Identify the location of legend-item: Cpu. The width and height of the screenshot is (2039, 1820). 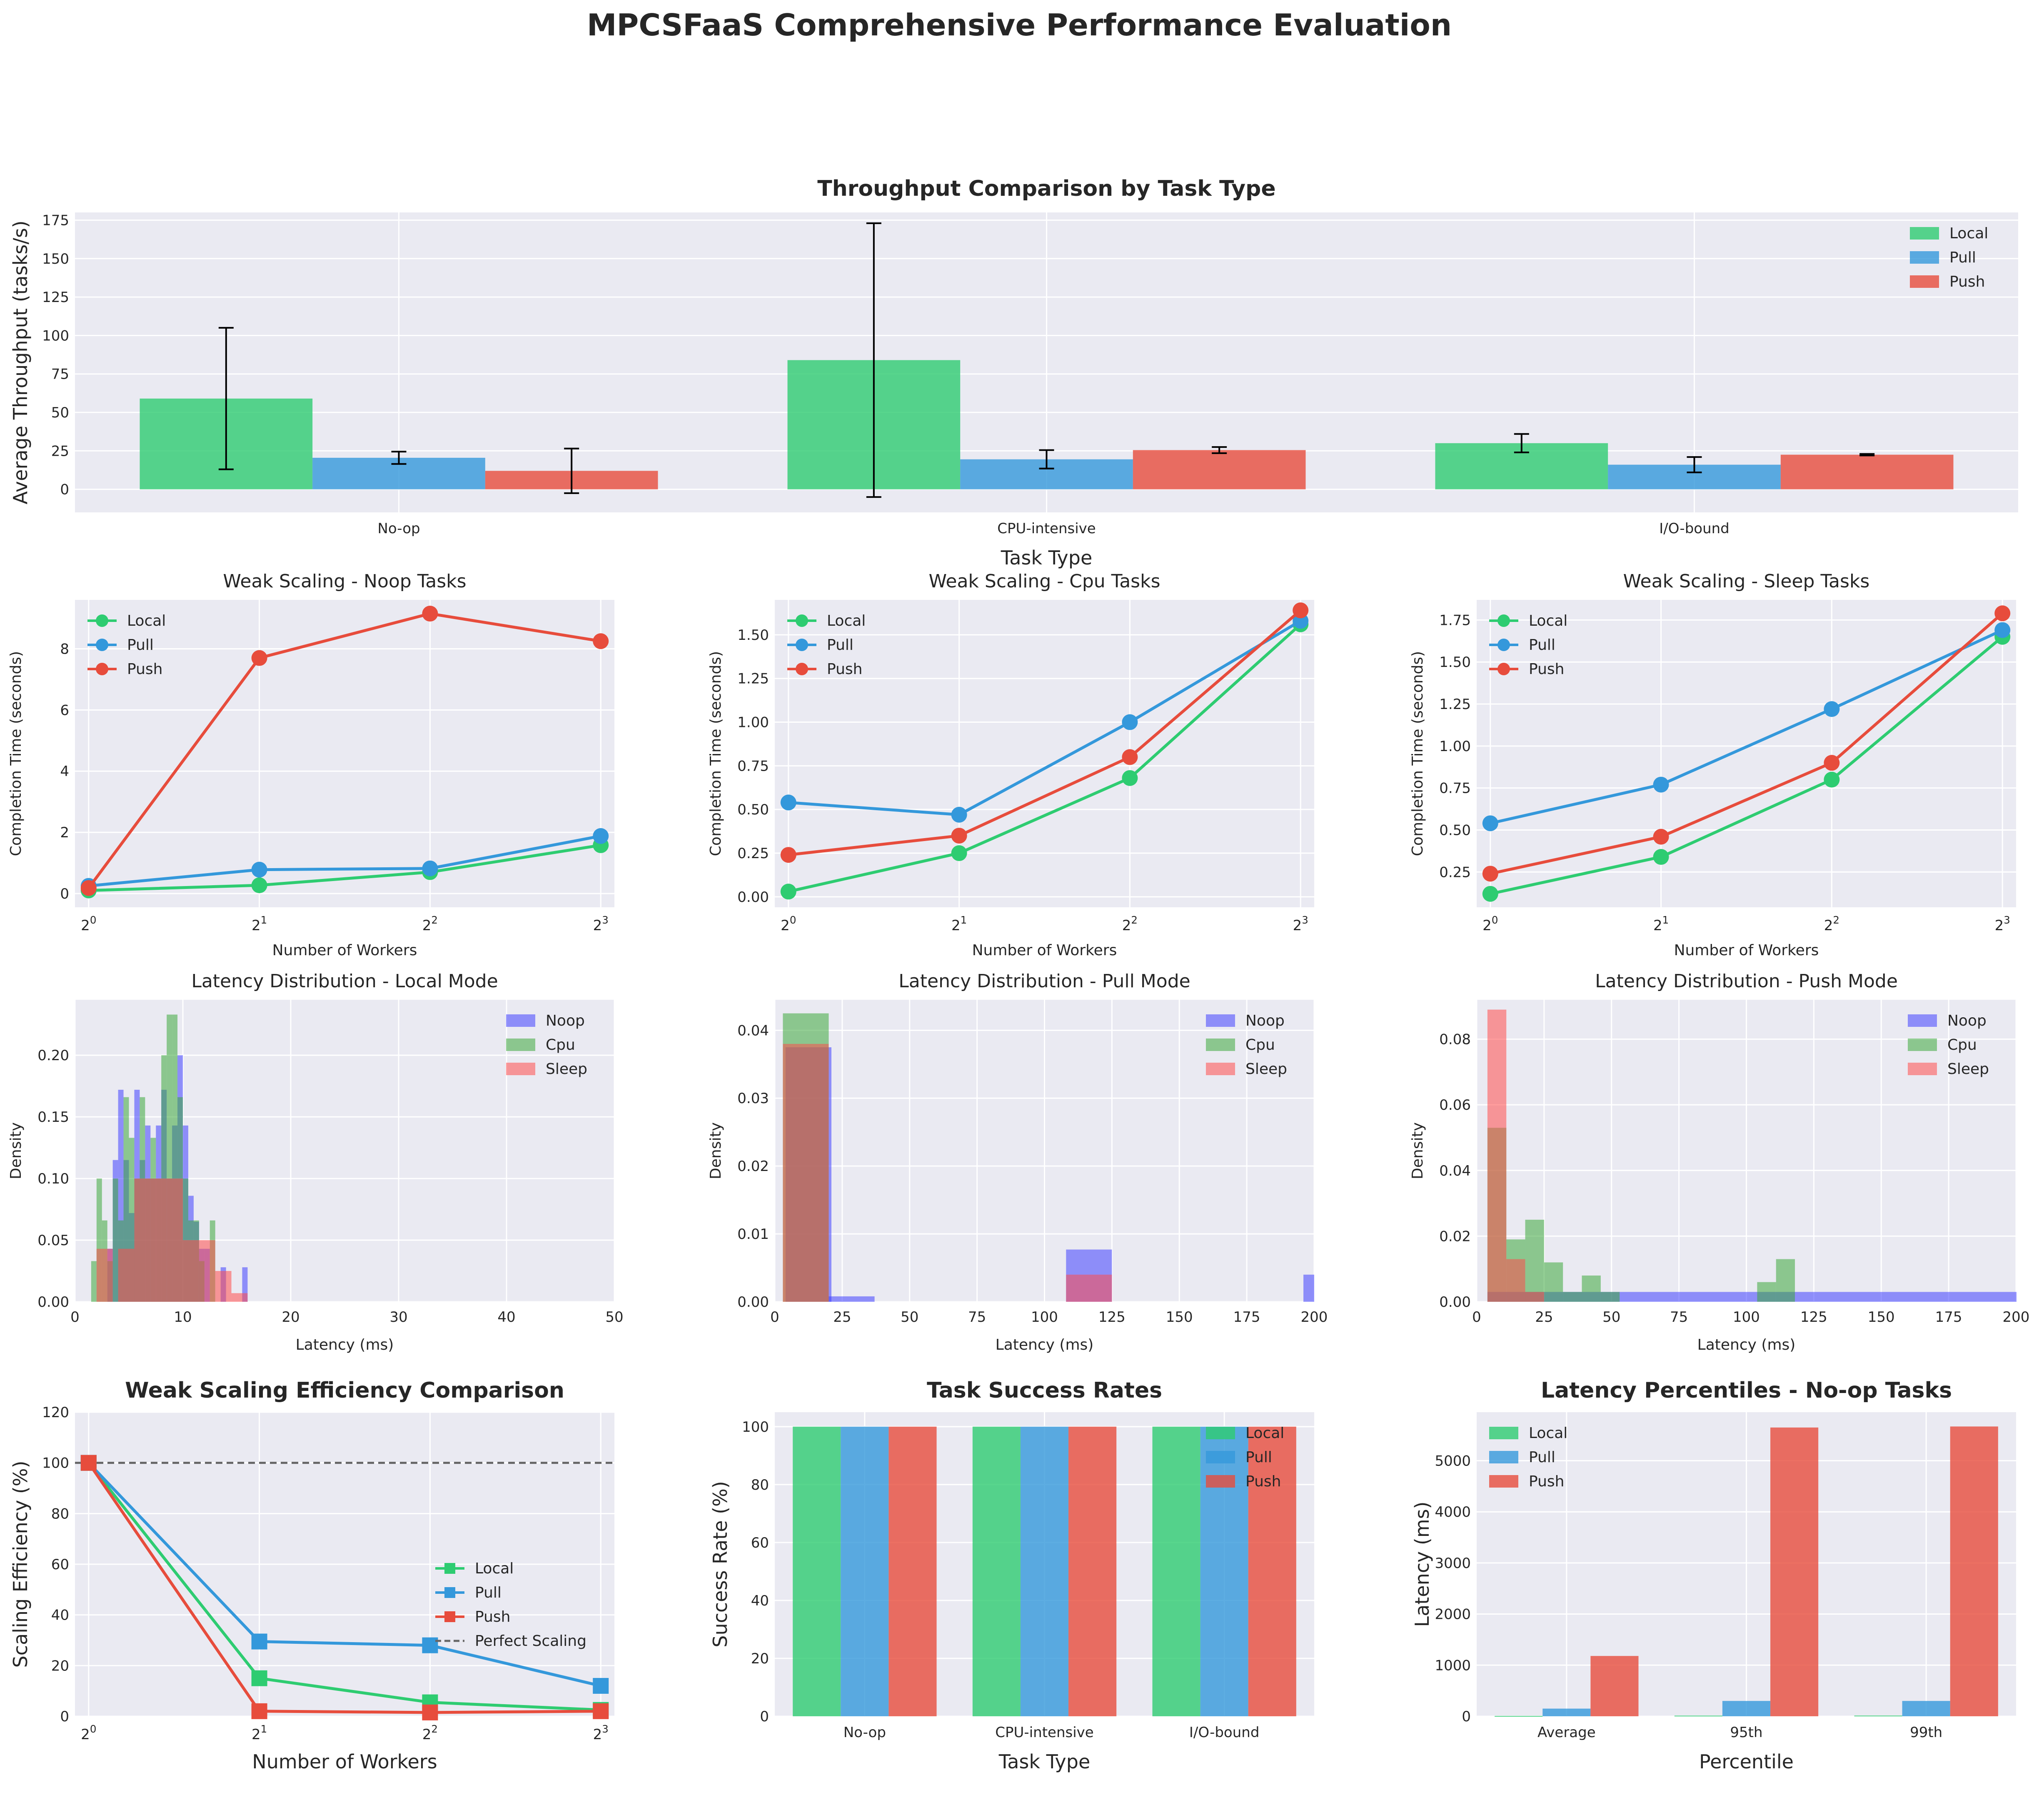
(1240, 1045).